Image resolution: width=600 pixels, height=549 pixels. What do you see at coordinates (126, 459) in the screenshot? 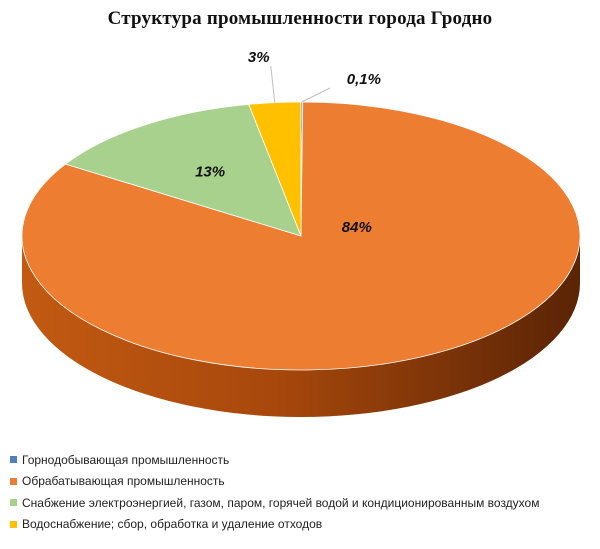
I see `legend-label: Горнодобывающая промышленность` at bounding box center [126, 459].